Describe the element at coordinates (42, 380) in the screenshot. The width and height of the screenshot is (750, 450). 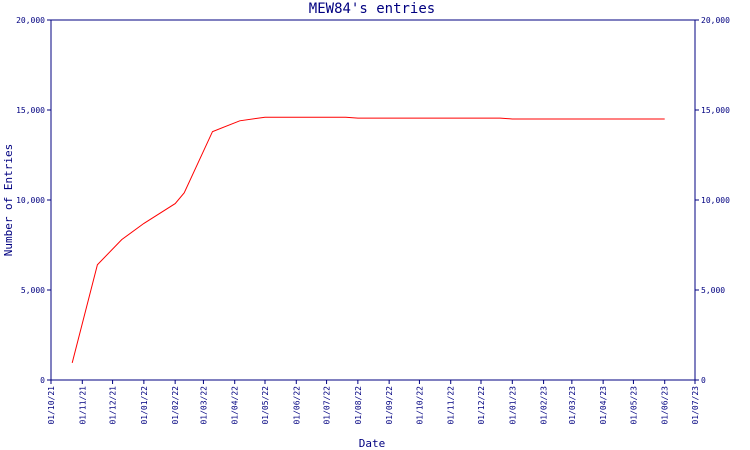
I see `y-tick-label-left: 0` at that location.